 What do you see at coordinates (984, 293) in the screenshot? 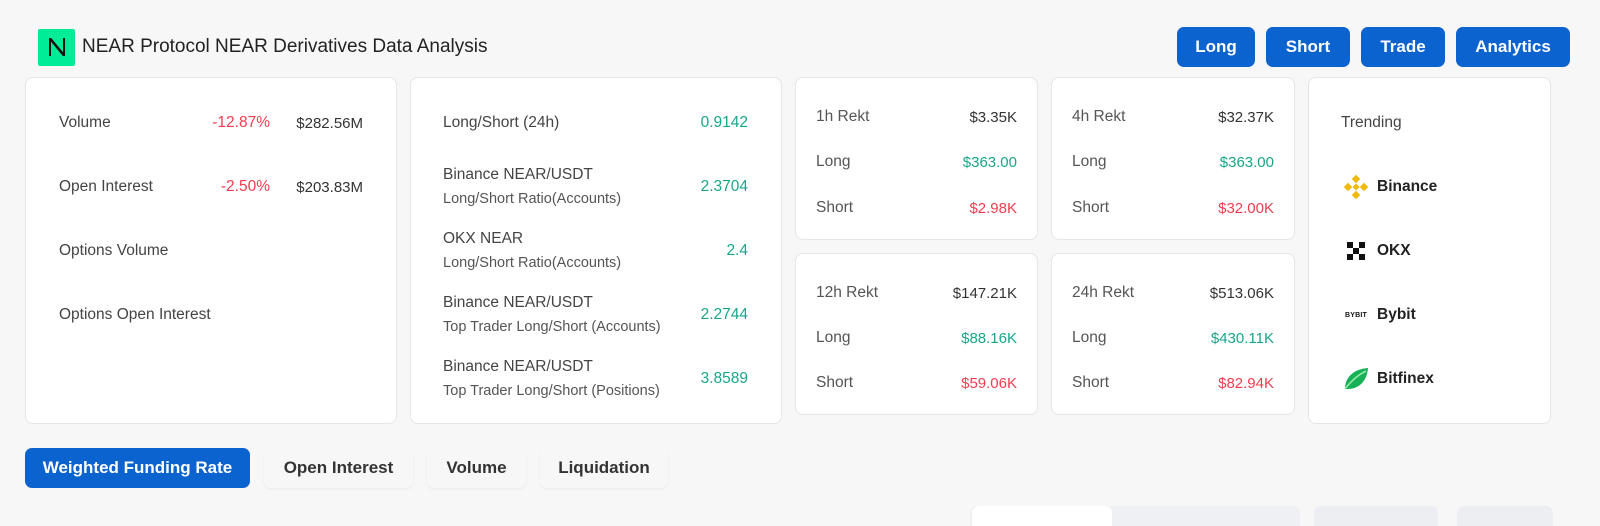
I see `rekt-12h-total: $147.21K` at bounding box center [984, 293].